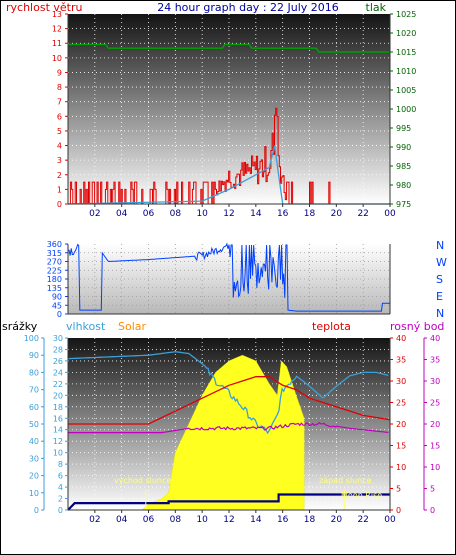 The image size is (456, 555). Describe the element at coordinates (86, 326) in the screenshot. I see `humidity-axis-title: vlhkost` at that location.